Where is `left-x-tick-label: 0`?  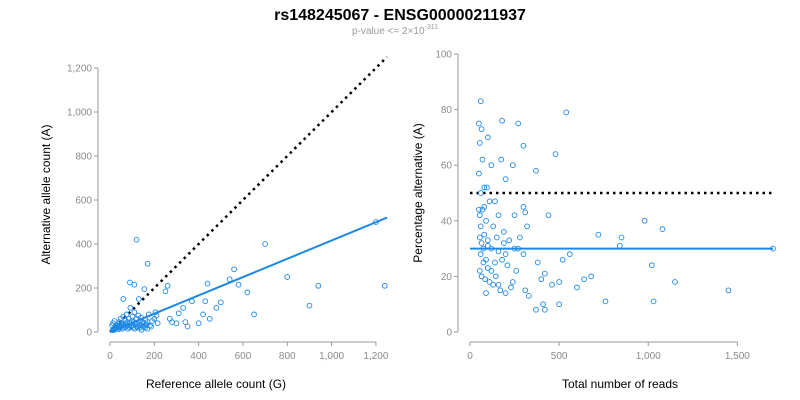
left-x-tick-label: 0 is located at coordinates (110, 356).